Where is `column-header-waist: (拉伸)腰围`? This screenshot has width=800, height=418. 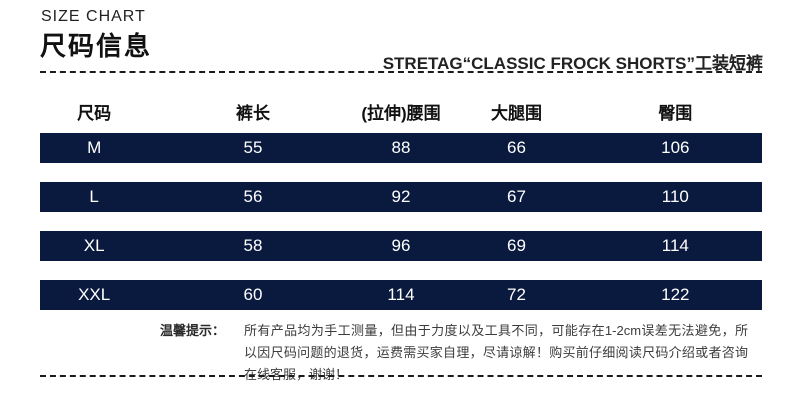 column-header-waist: (拉伸)腰围 is located at coordinates (401, 113).